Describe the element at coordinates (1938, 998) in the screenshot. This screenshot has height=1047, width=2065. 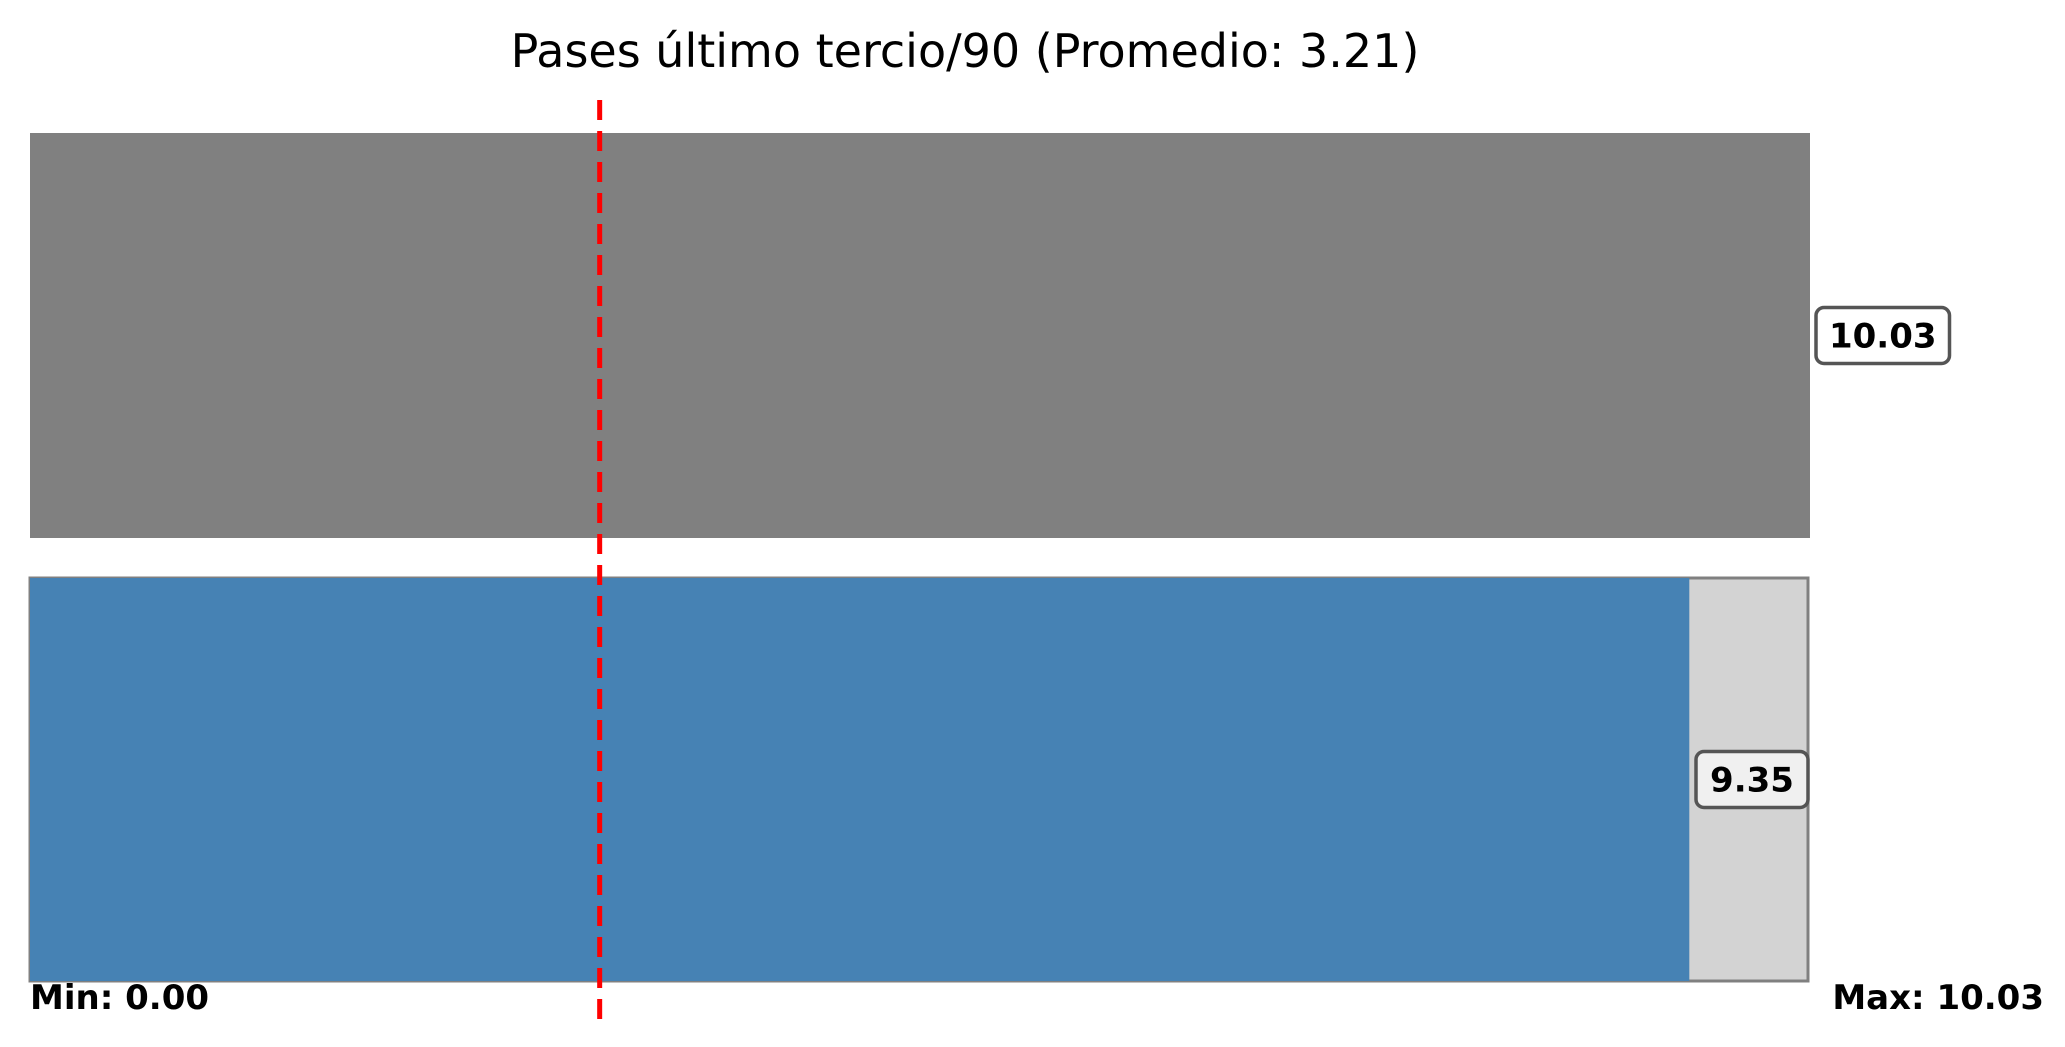
I see `max-label: Max: 10.03` at that location.